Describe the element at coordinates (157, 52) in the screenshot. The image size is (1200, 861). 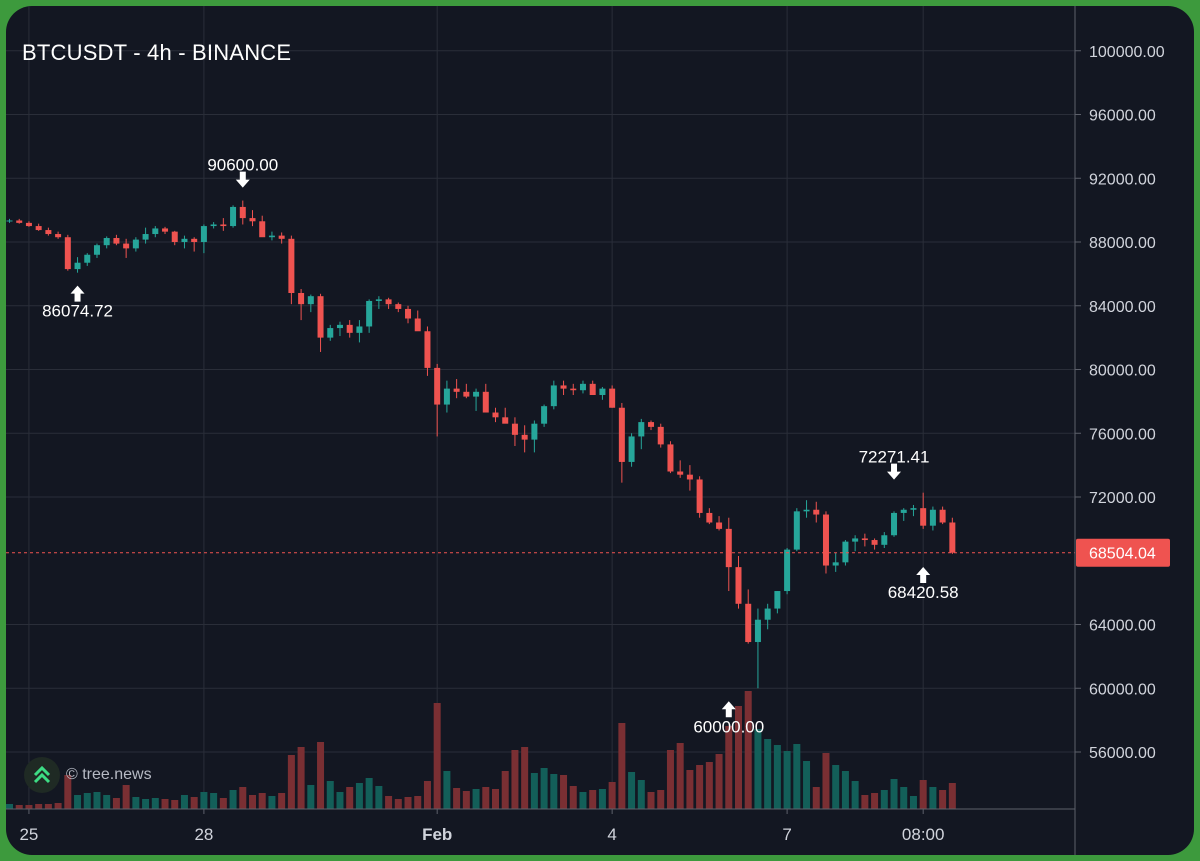
I see `chart-title: BTCUSDT - 4h - BINANCE` at that location.